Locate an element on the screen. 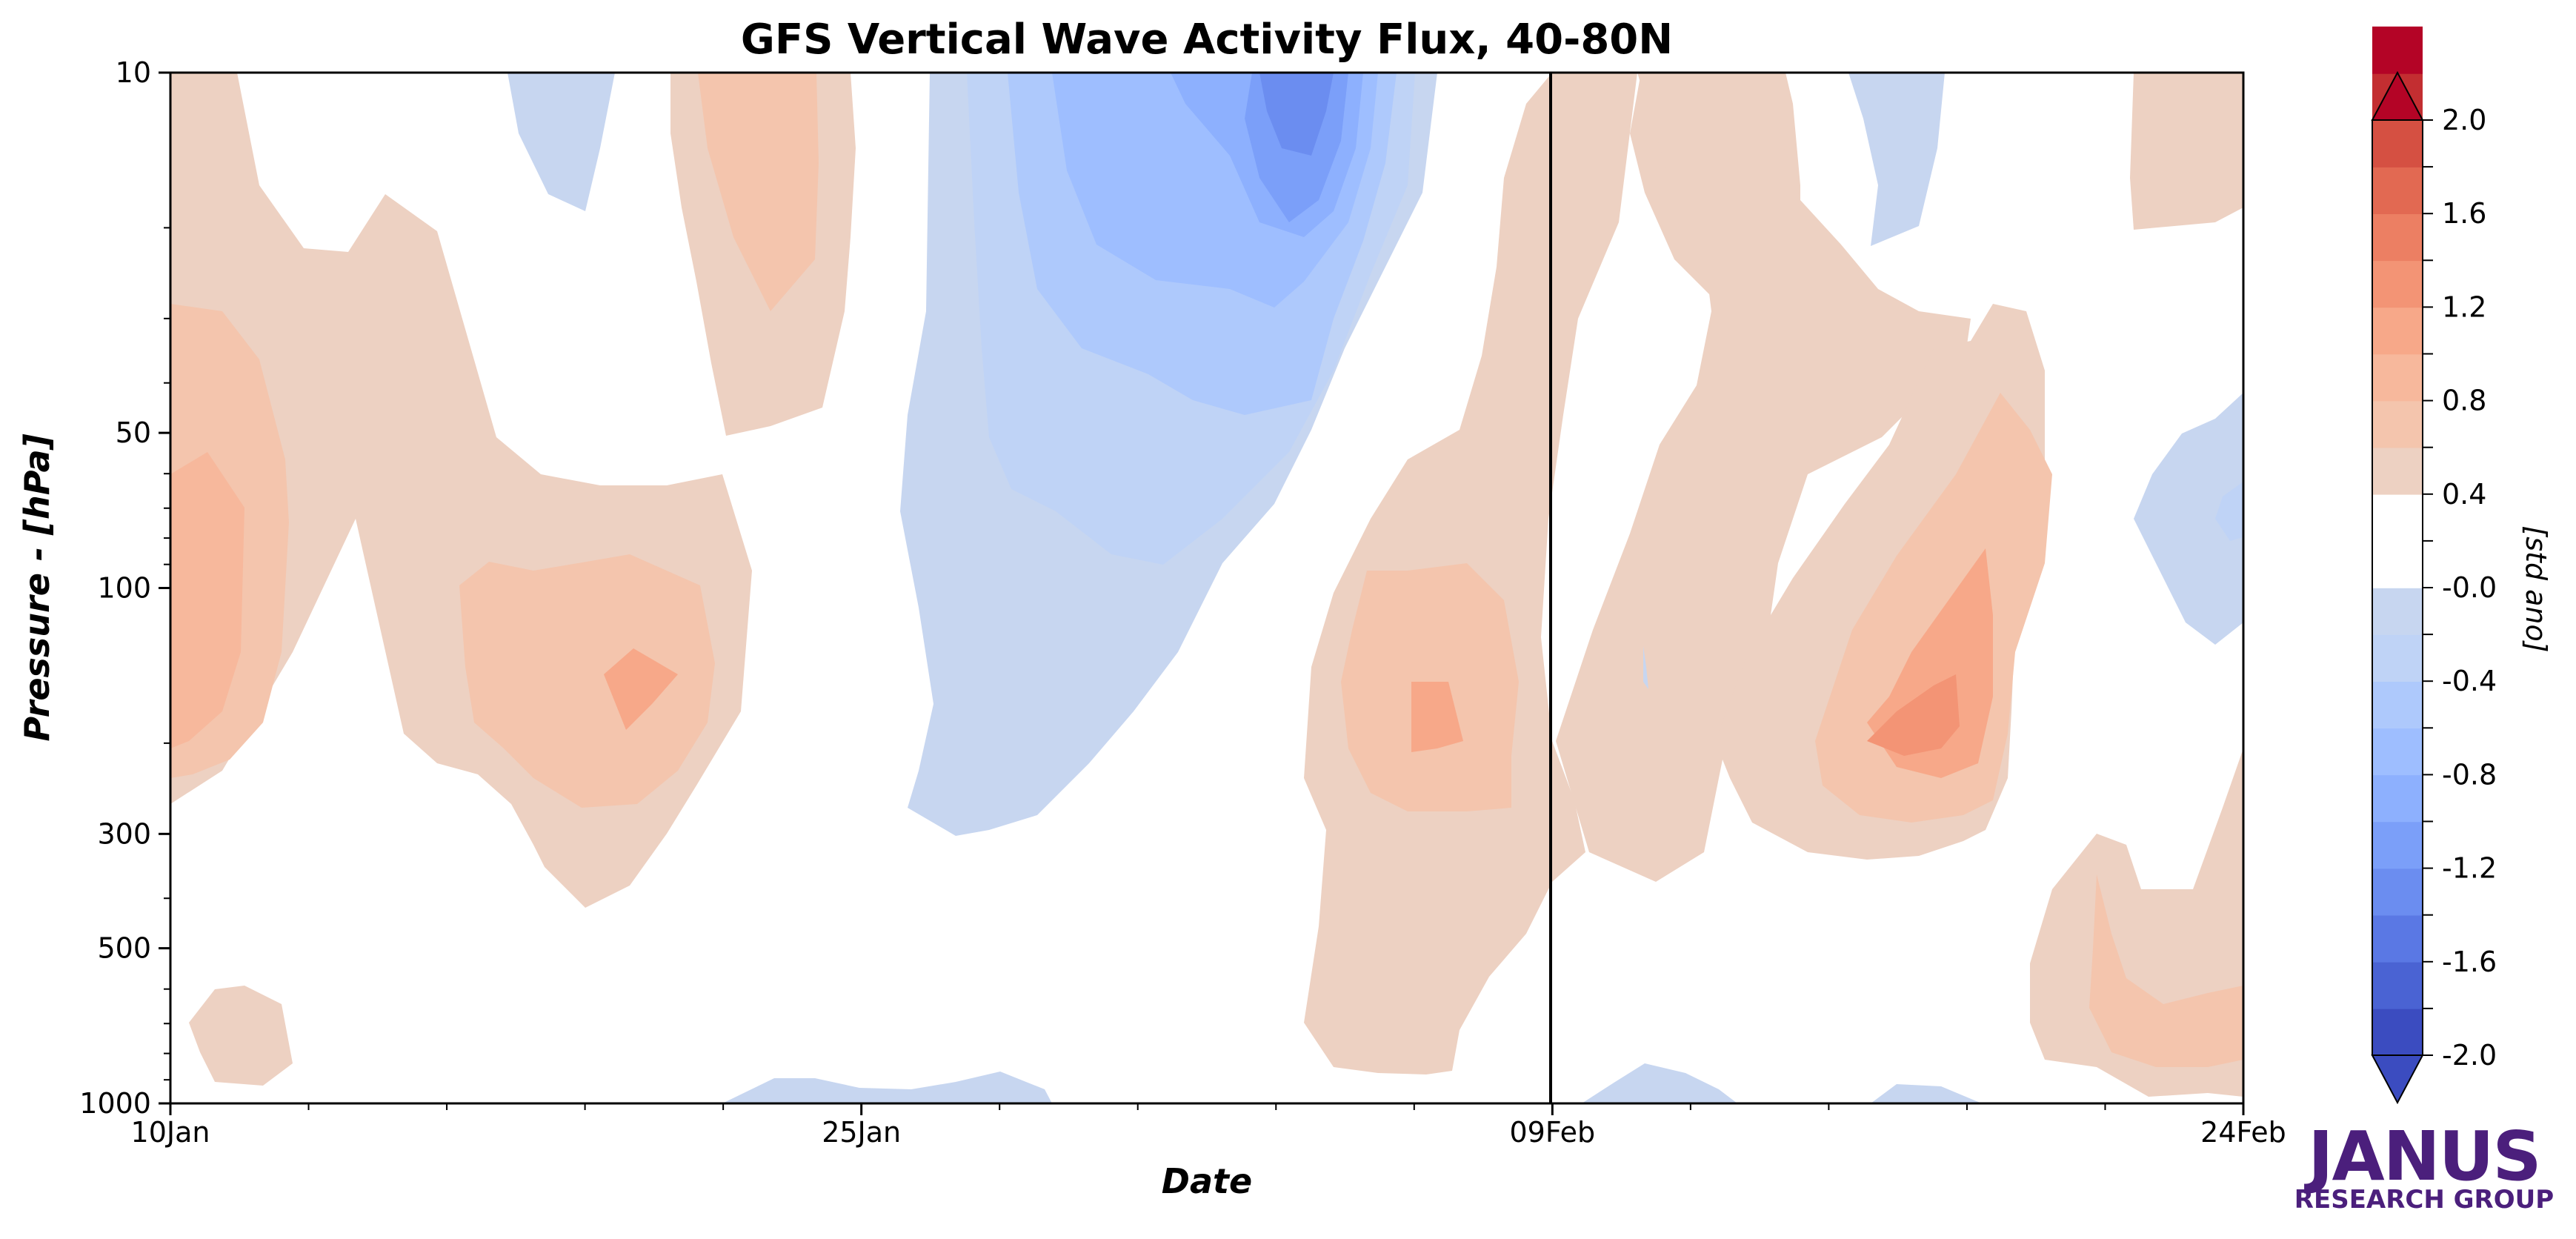 Image resolution: width=2576 pixels, height=1239 pixels. colorbar-tick-label: -2.0 is located at coordinates (2469, 1055).